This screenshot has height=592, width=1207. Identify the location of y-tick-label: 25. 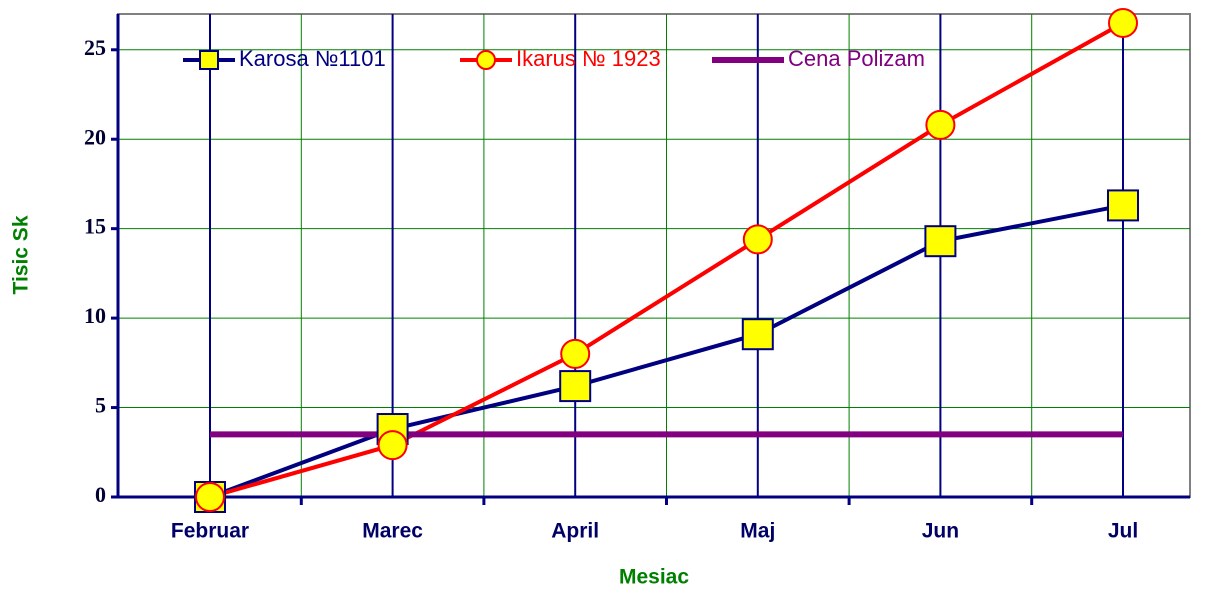
(95, 47).